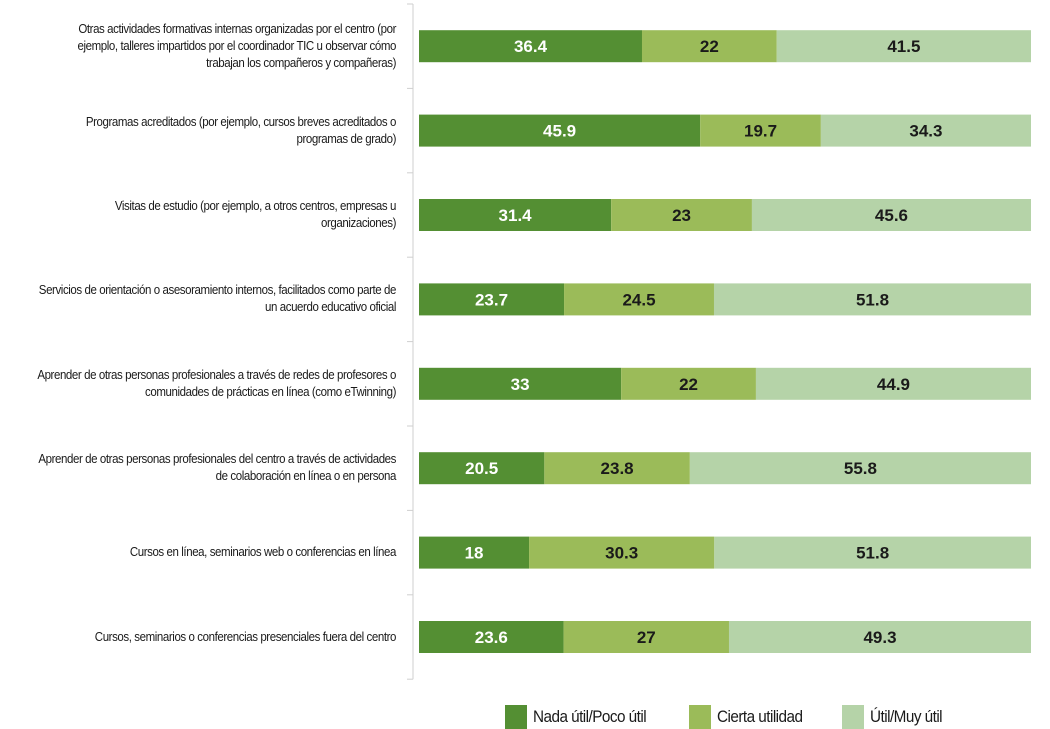  I want to click on data-label: 23, so click(681, 215).